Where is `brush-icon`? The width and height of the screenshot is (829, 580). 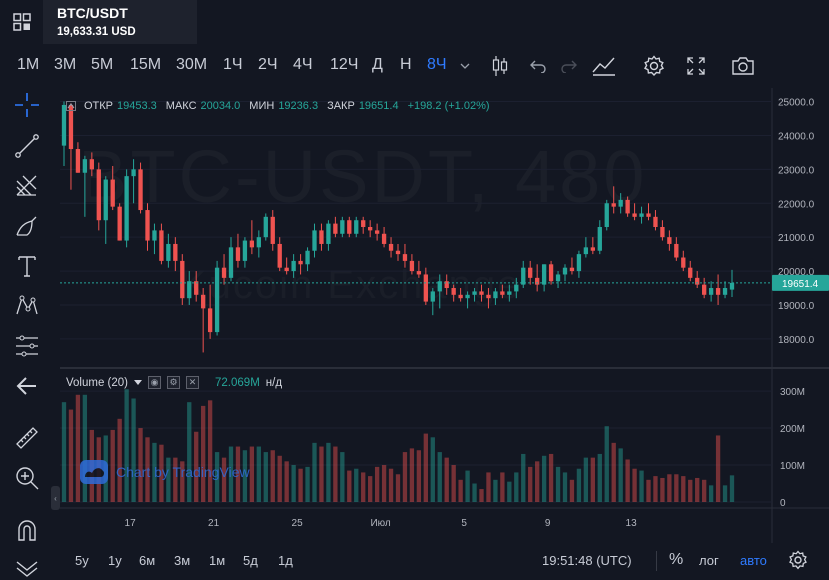
brush-icon is located at coordinates (27, 226).